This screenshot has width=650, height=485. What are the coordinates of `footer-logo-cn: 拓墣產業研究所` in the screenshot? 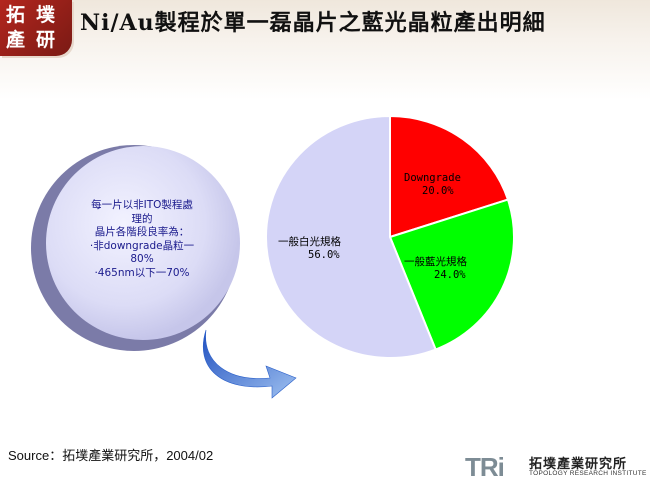 It's located at (578, 464).